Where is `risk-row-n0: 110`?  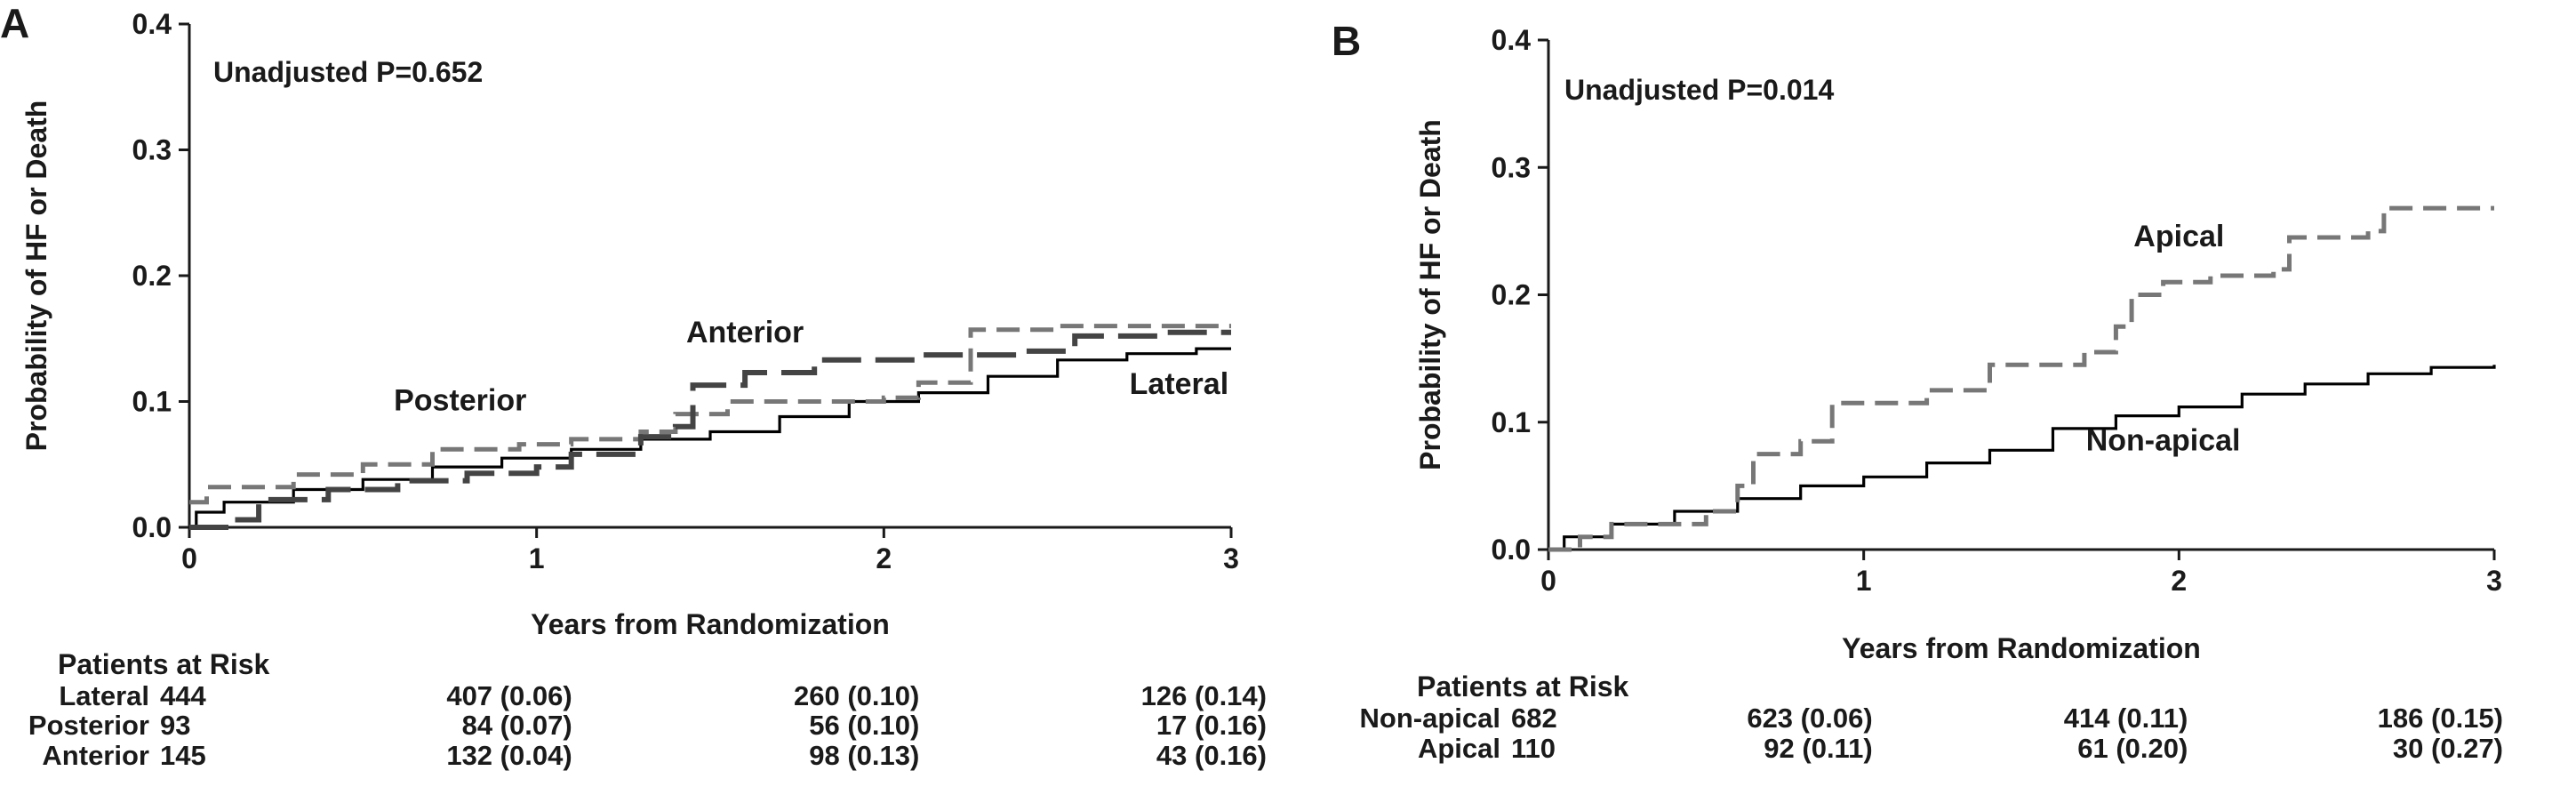
risk-row-n0: 110 is located at coordinates (1533, 748).